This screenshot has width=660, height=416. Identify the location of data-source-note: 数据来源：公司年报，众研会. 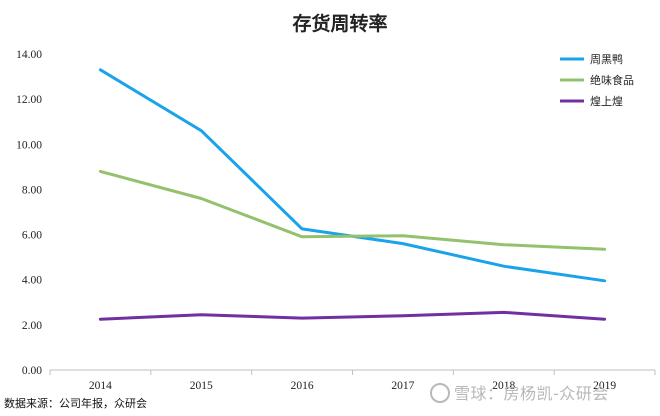
(75, 403).